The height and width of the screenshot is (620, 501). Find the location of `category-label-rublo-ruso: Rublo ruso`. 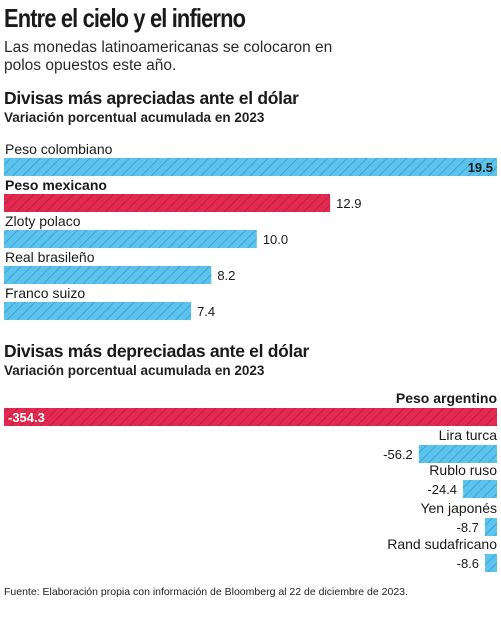

category-label-rublo-ruso: Rublo ruso is located at coordinates (463, 470).